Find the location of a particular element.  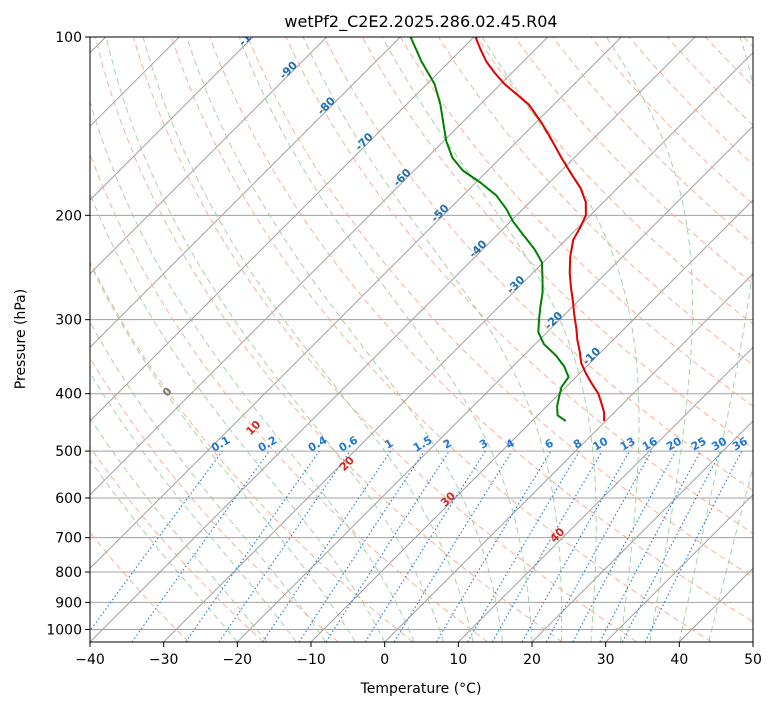

x-tick-label: 10 is located at coordinates (458, 660).